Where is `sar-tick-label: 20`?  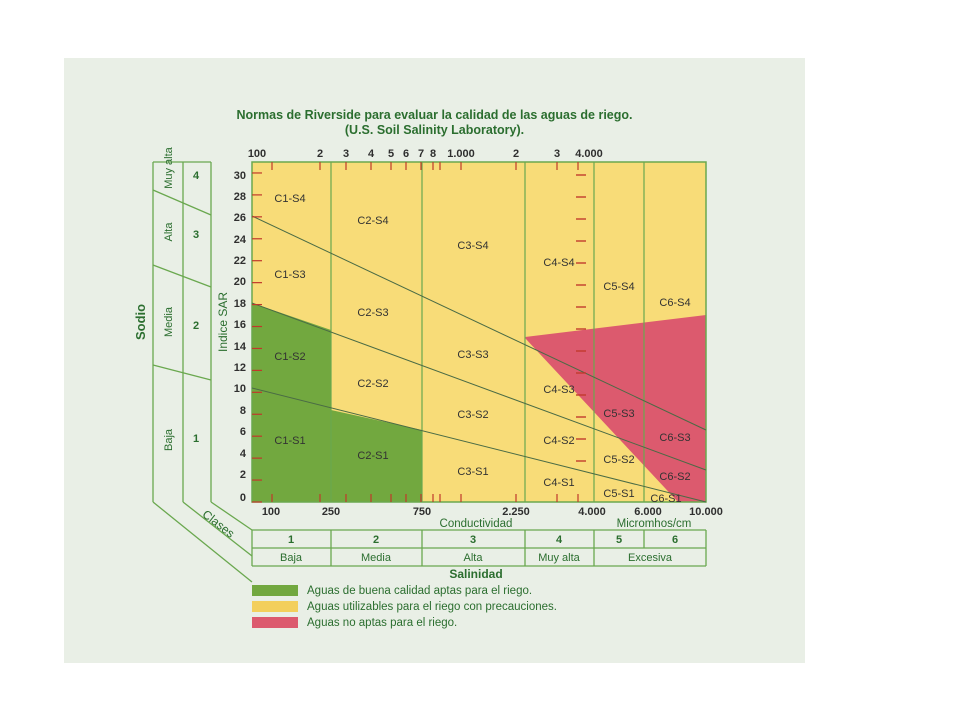
sar-tick-label: 20 is located at coordinates (240, 282).